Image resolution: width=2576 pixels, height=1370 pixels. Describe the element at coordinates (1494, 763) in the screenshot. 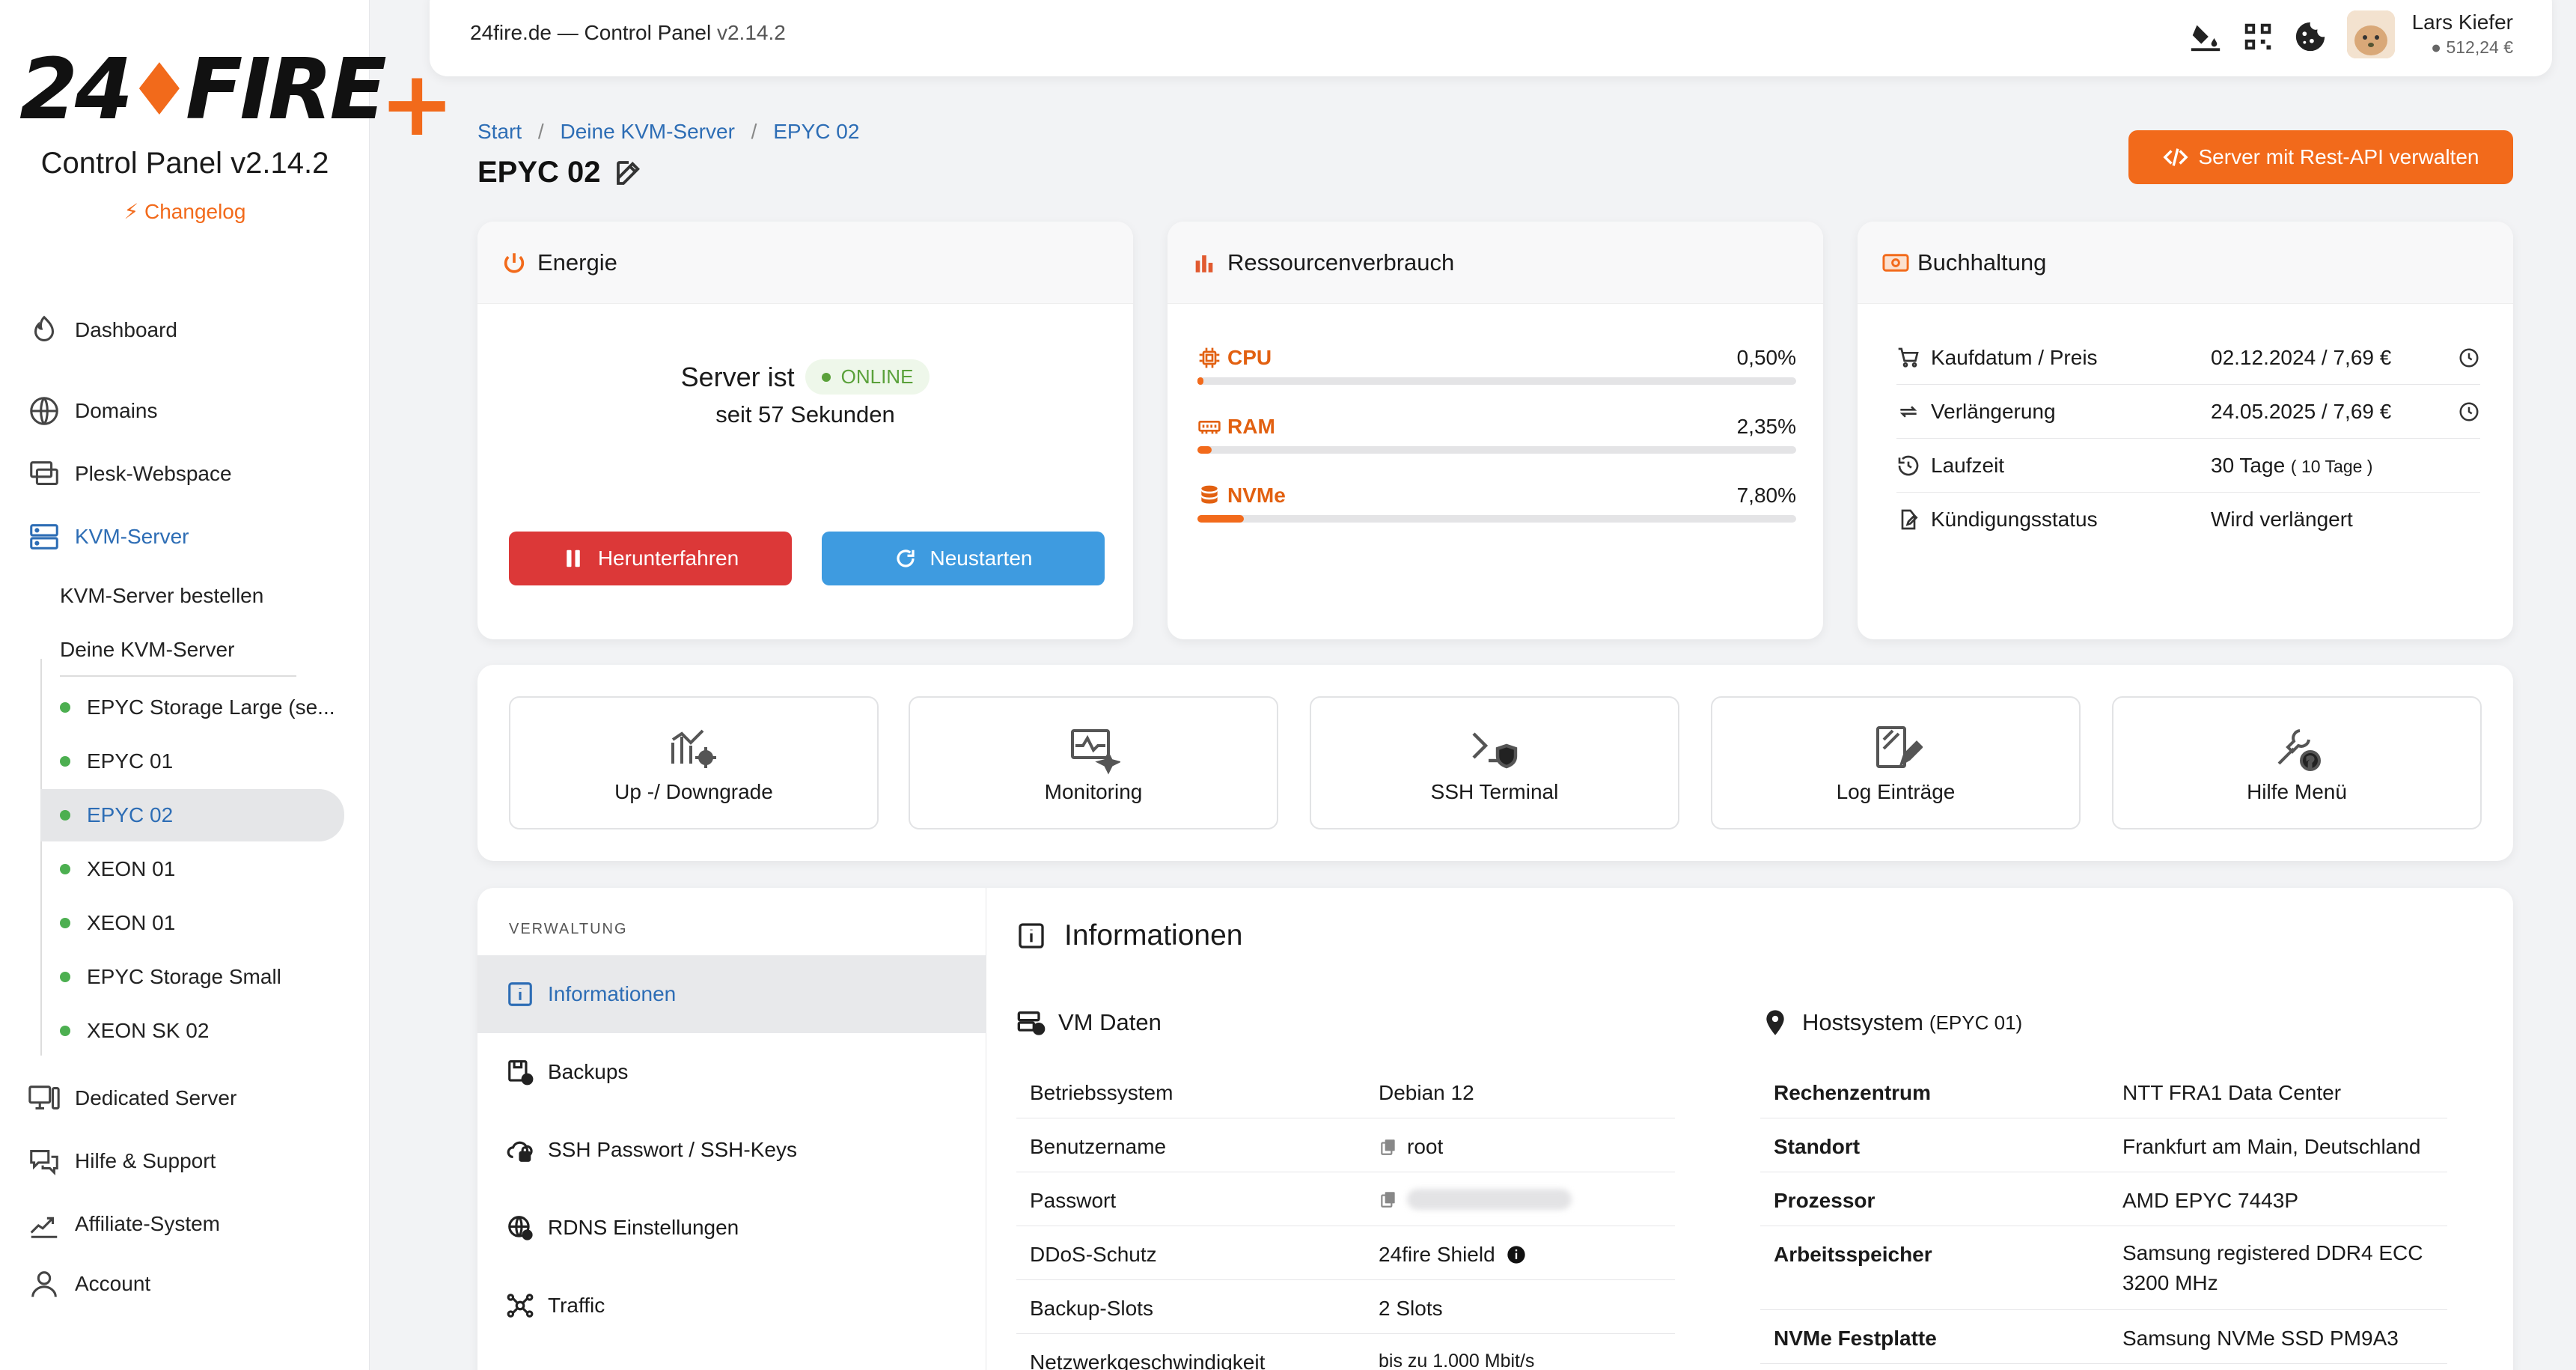

I see `ssh-terminal-tile: SSH Terminal` at that location.